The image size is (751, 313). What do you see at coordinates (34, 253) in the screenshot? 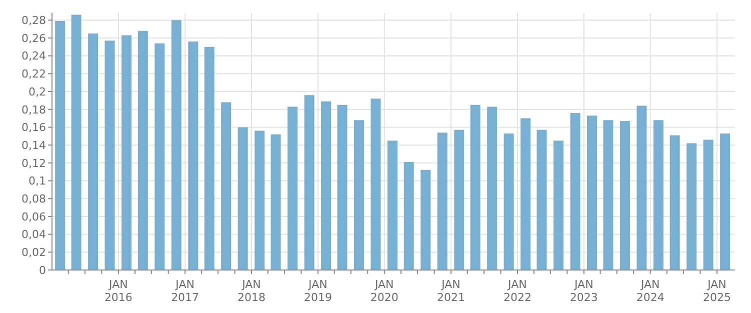
I see `y-tick-label: 0,02` at bounding box center [34, 253].